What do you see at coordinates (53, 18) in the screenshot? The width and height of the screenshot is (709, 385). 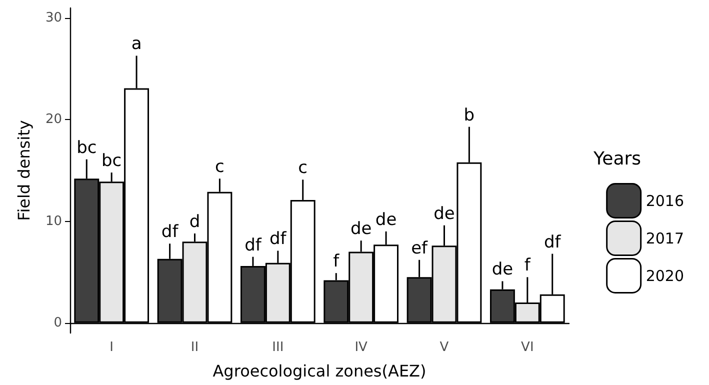 I see `y-tick-label: 30` at bounding box center [53, 18].